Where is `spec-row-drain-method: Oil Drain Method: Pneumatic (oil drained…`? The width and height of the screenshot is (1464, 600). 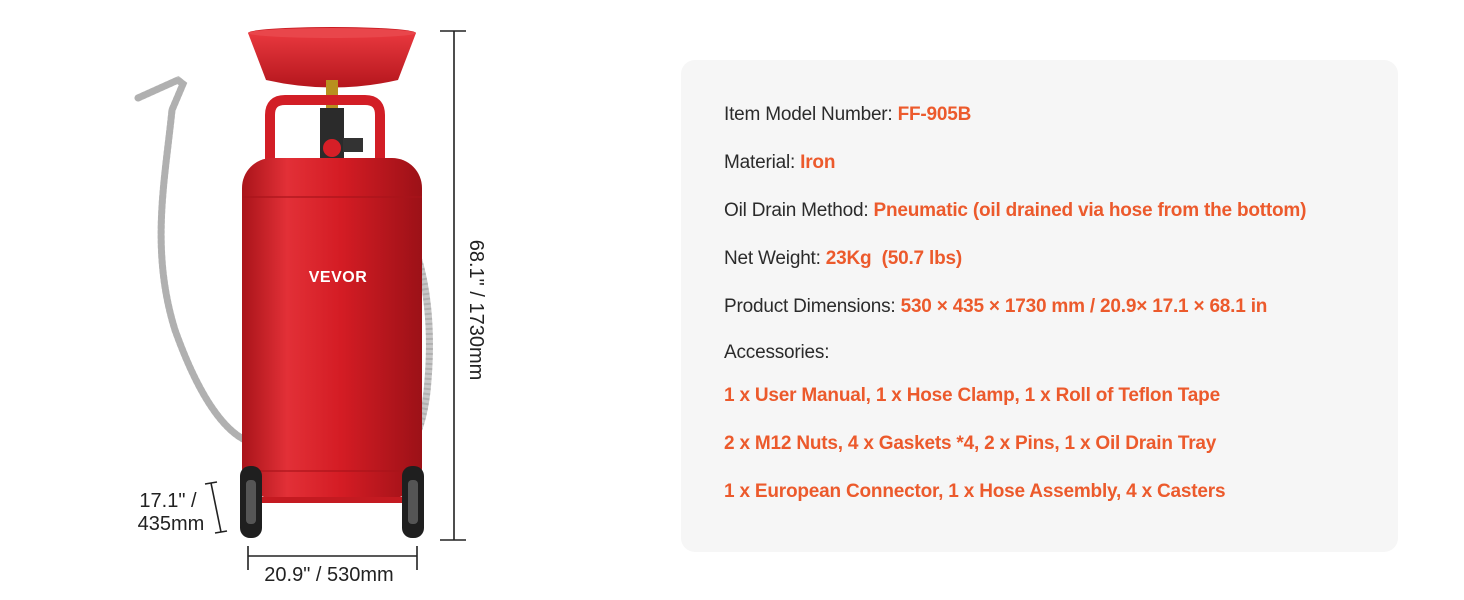 spec-row-drain-method: Oil Drain Method: Pneumatic (oil drained… is located at coordinates (1015, 211).